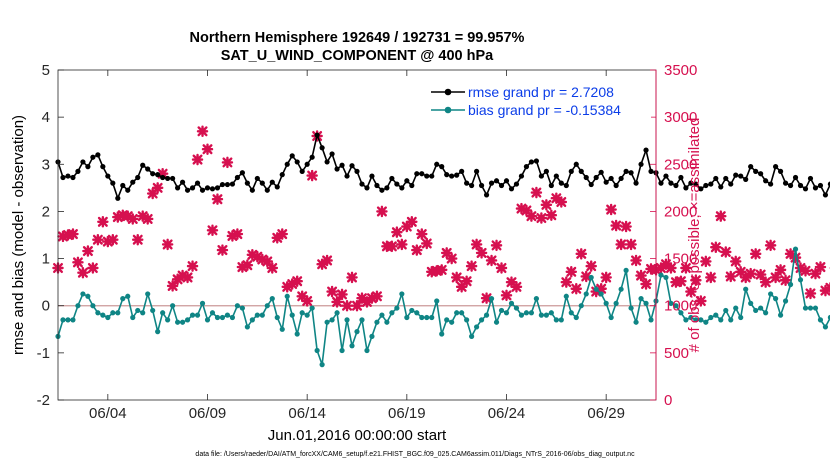 This screenshot has width=830, height=475. I want to click on legend-rmse-marker, so click(448, 92).